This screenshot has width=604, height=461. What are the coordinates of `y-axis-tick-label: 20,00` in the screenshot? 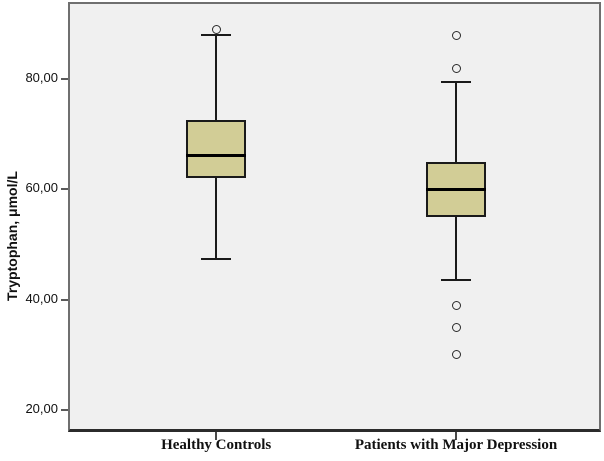 It's located at (41, 408).